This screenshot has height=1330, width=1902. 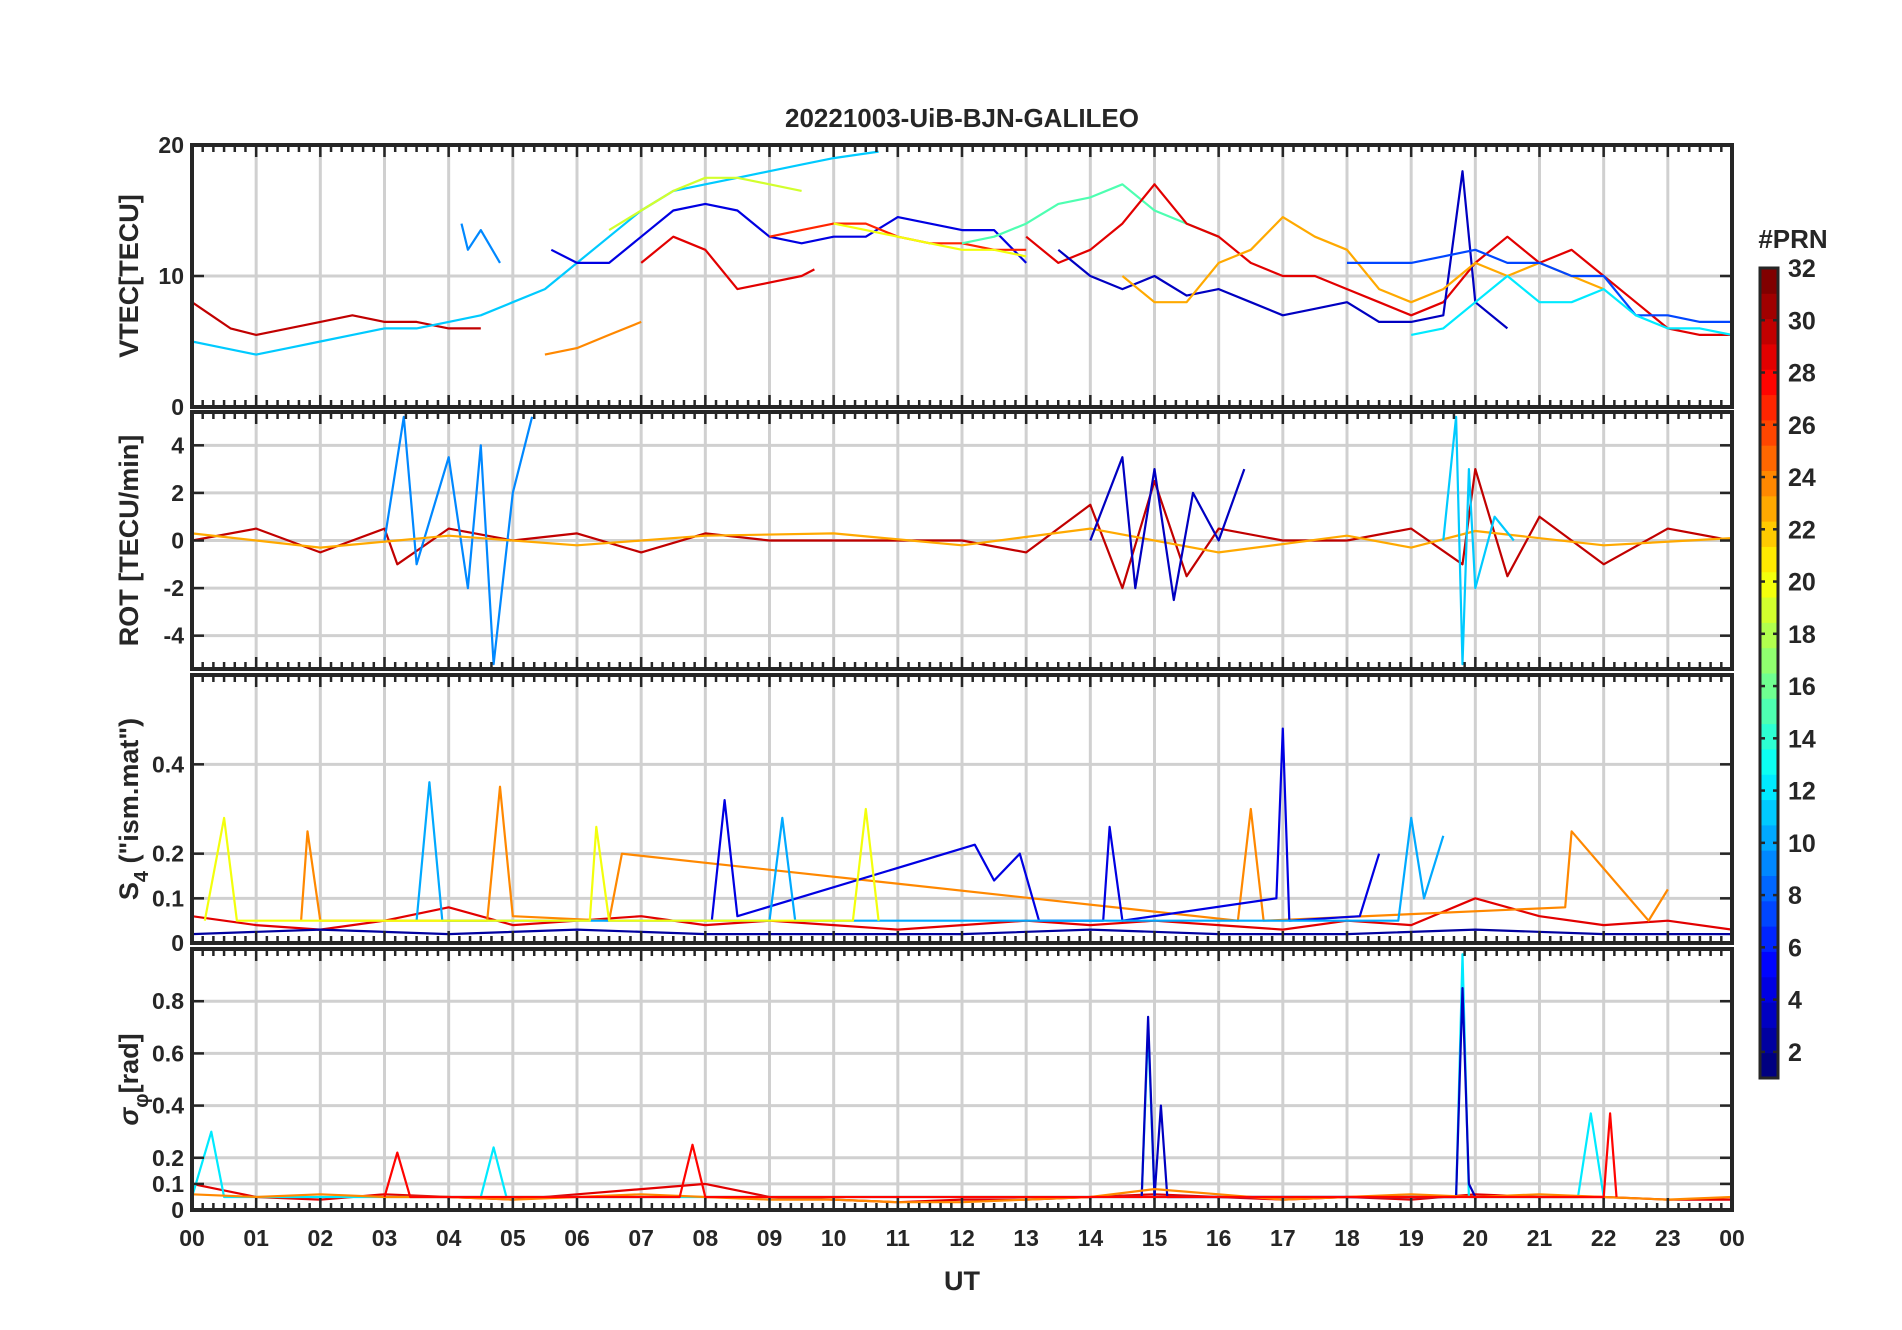 I want to click on y-tick-label: -4, so click(x=174, y=636).